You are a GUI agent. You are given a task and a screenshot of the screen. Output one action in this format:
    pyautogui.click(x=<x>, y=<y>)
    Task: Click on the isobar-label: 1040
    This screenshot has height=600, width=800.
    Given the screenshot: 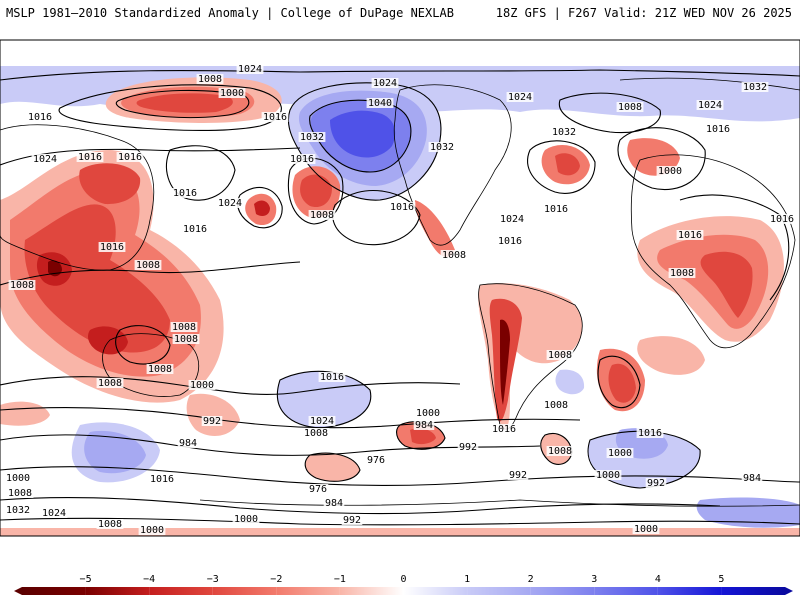 What is the action you would take?
    pyautogui.click(x=380, y=103)
    